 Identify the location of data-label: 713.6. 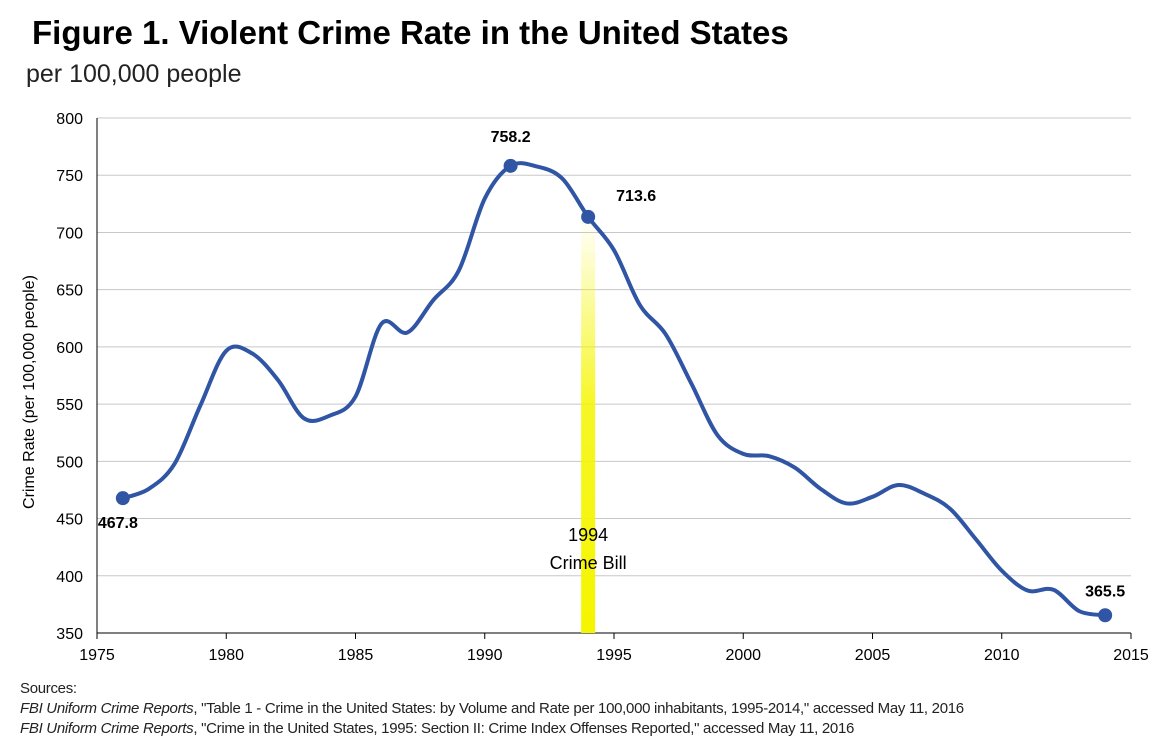
(636, 196).